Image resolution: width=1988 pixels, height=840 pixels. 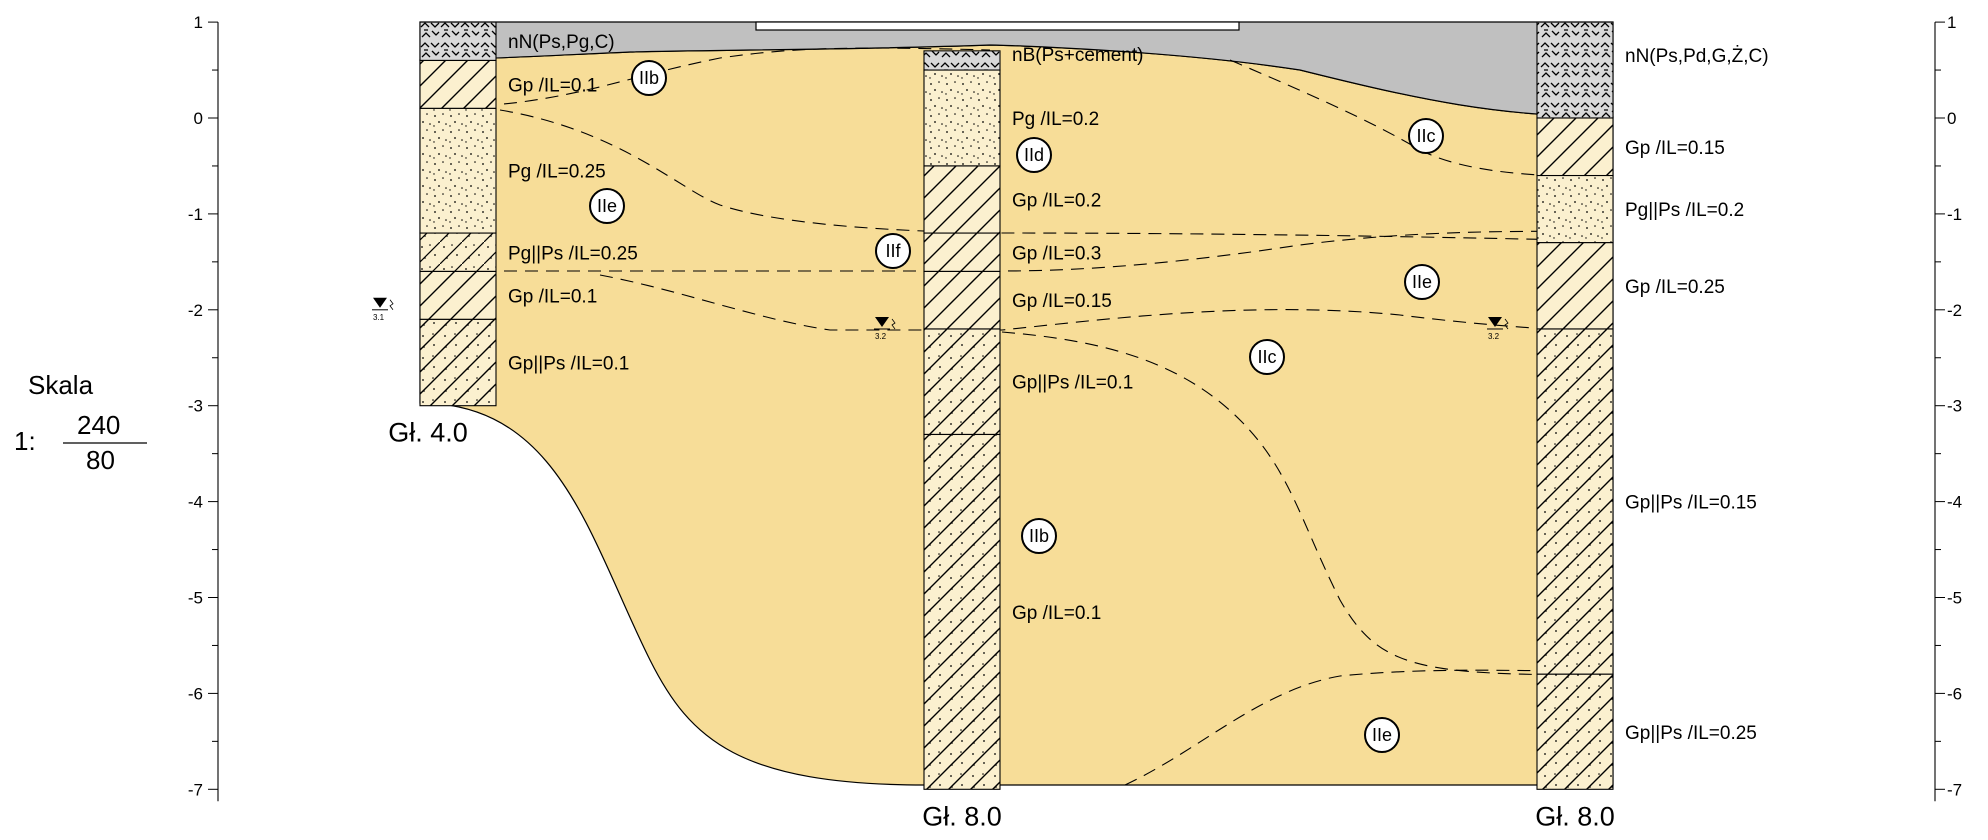 I want to click on scale-label: Skala, so click(x=61, y=385).